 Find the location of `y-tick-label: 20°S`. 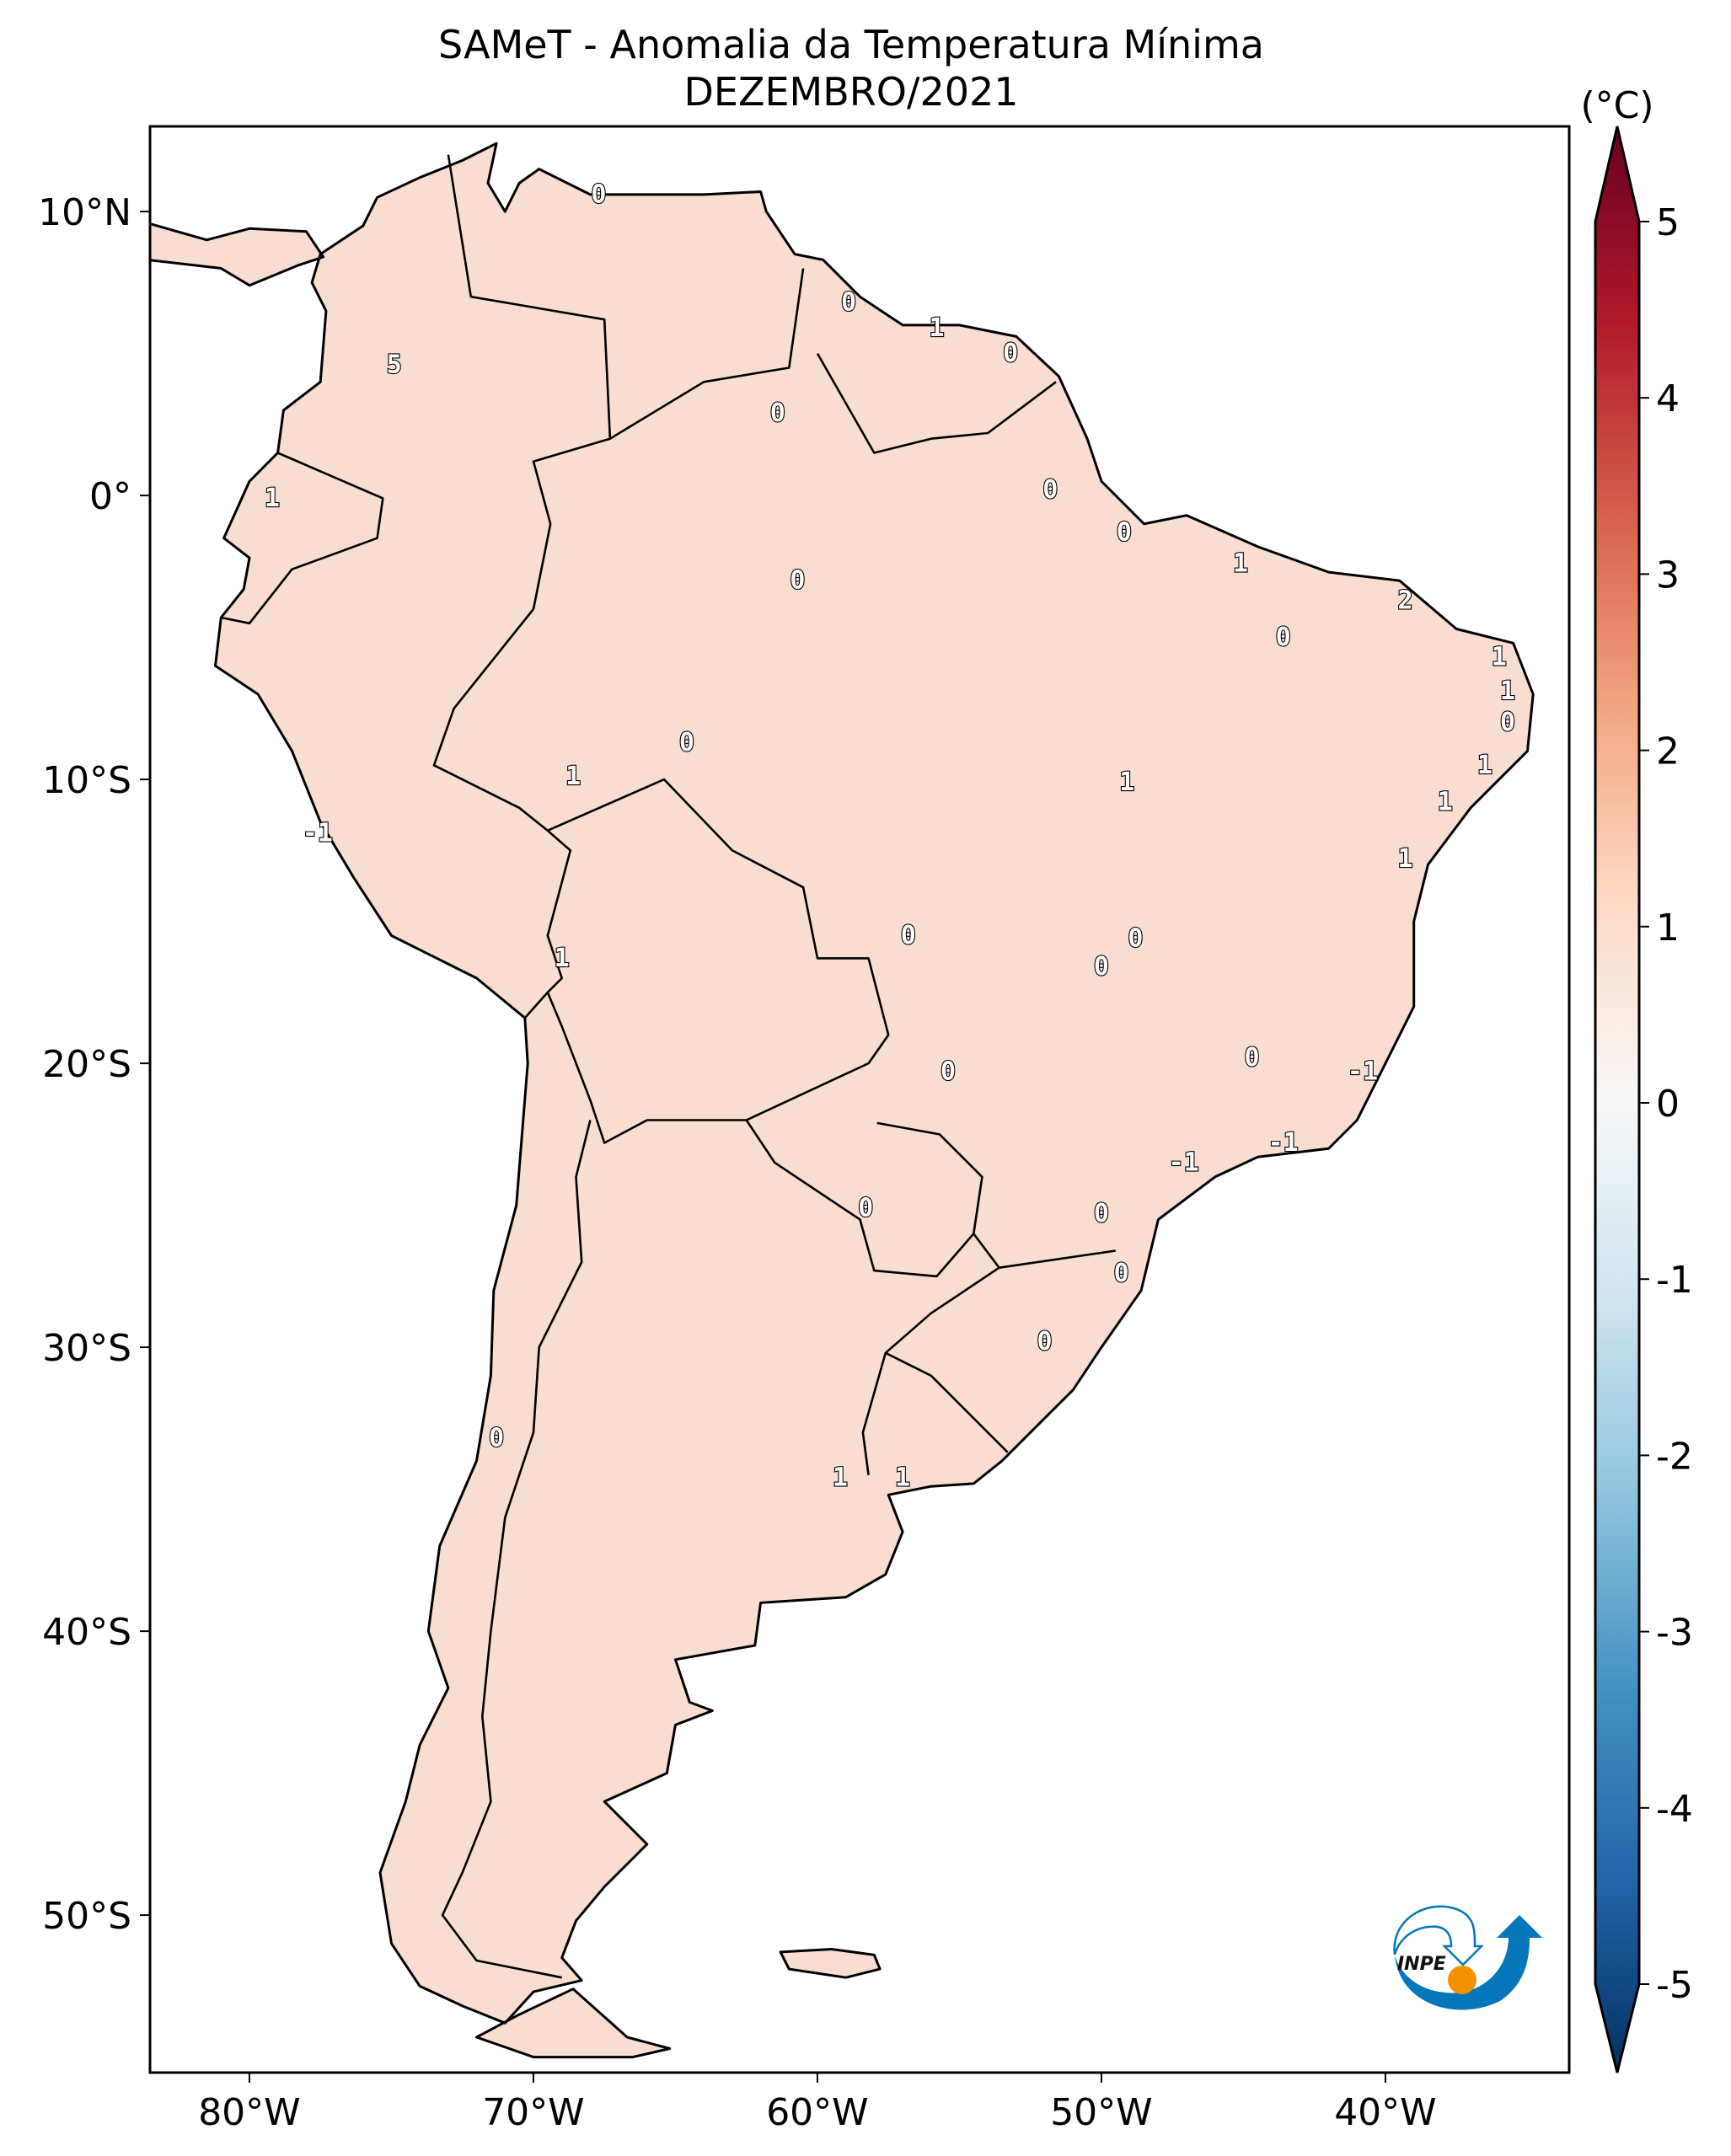

y-tick-label: 20°S is located at coordinates (86, 1064).